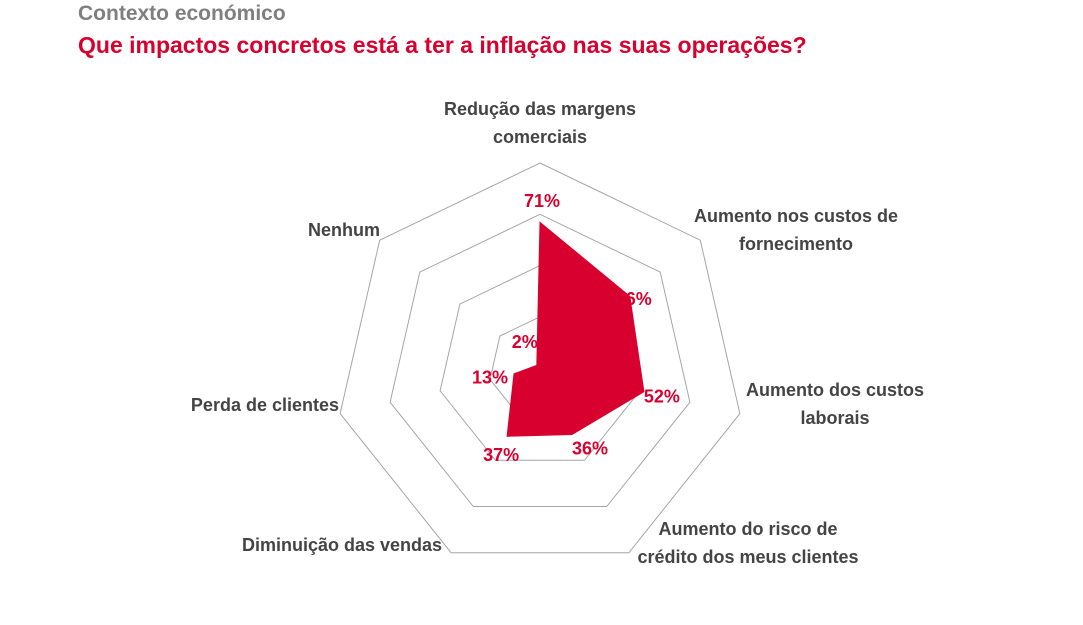 This screenshot has width=1083, height=625. Describe the element at coordinates (575, 329) in the screenshot. I see `data-area` at that location.